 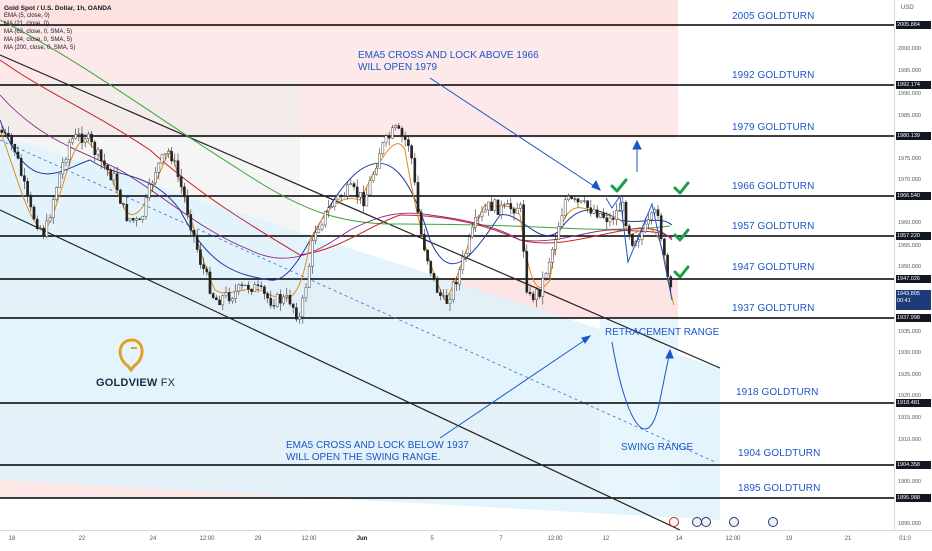 What do you see at coordinates (909, 49) in the screenshot?
I see `price-tick: 2000.000` at bounding box center [909, 49].